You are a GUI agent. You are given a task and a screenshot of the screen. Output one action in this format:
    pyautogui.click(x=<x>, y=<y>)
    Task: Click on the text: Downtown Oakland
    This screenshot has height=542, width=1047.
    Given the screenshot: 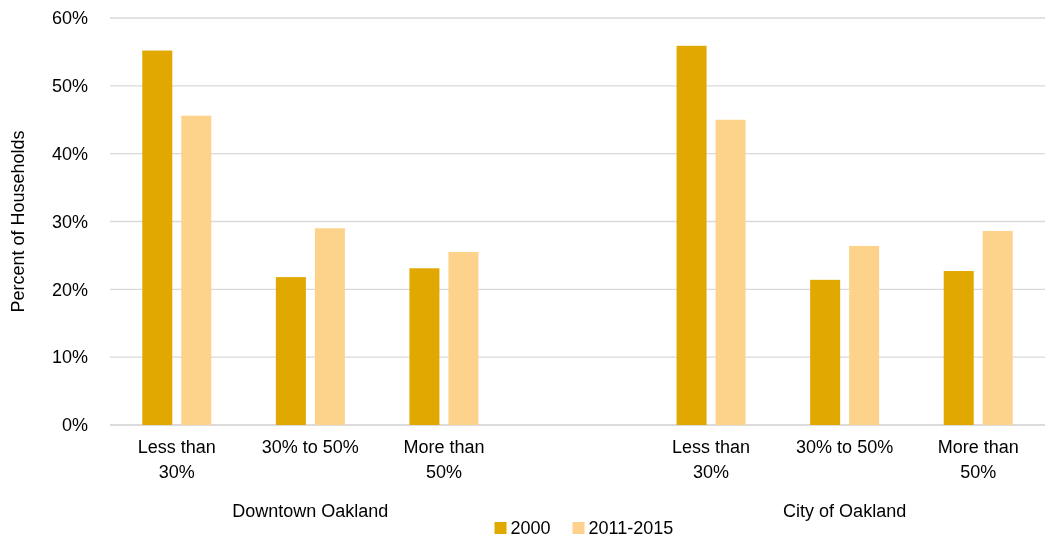 What is the action you would take?
    pyautogui.click(x=310, y=511)
    